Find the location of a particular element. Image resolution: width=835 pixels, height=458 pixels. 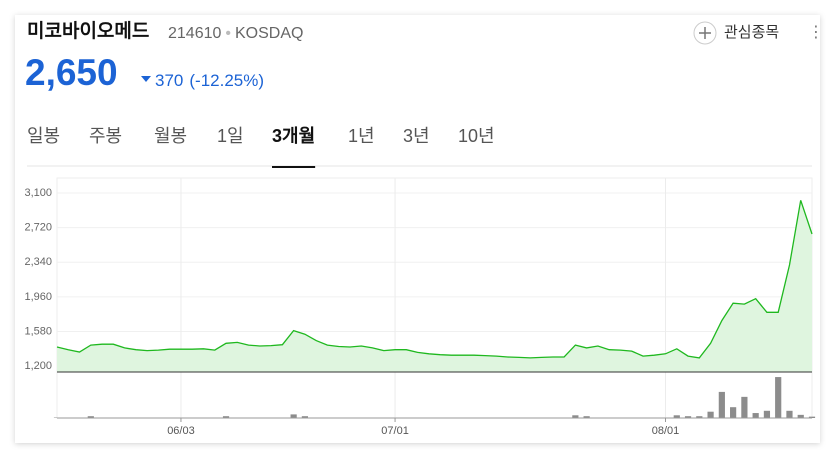

stock-name: 미코바이오메드 is located at coordinates (88, 31).